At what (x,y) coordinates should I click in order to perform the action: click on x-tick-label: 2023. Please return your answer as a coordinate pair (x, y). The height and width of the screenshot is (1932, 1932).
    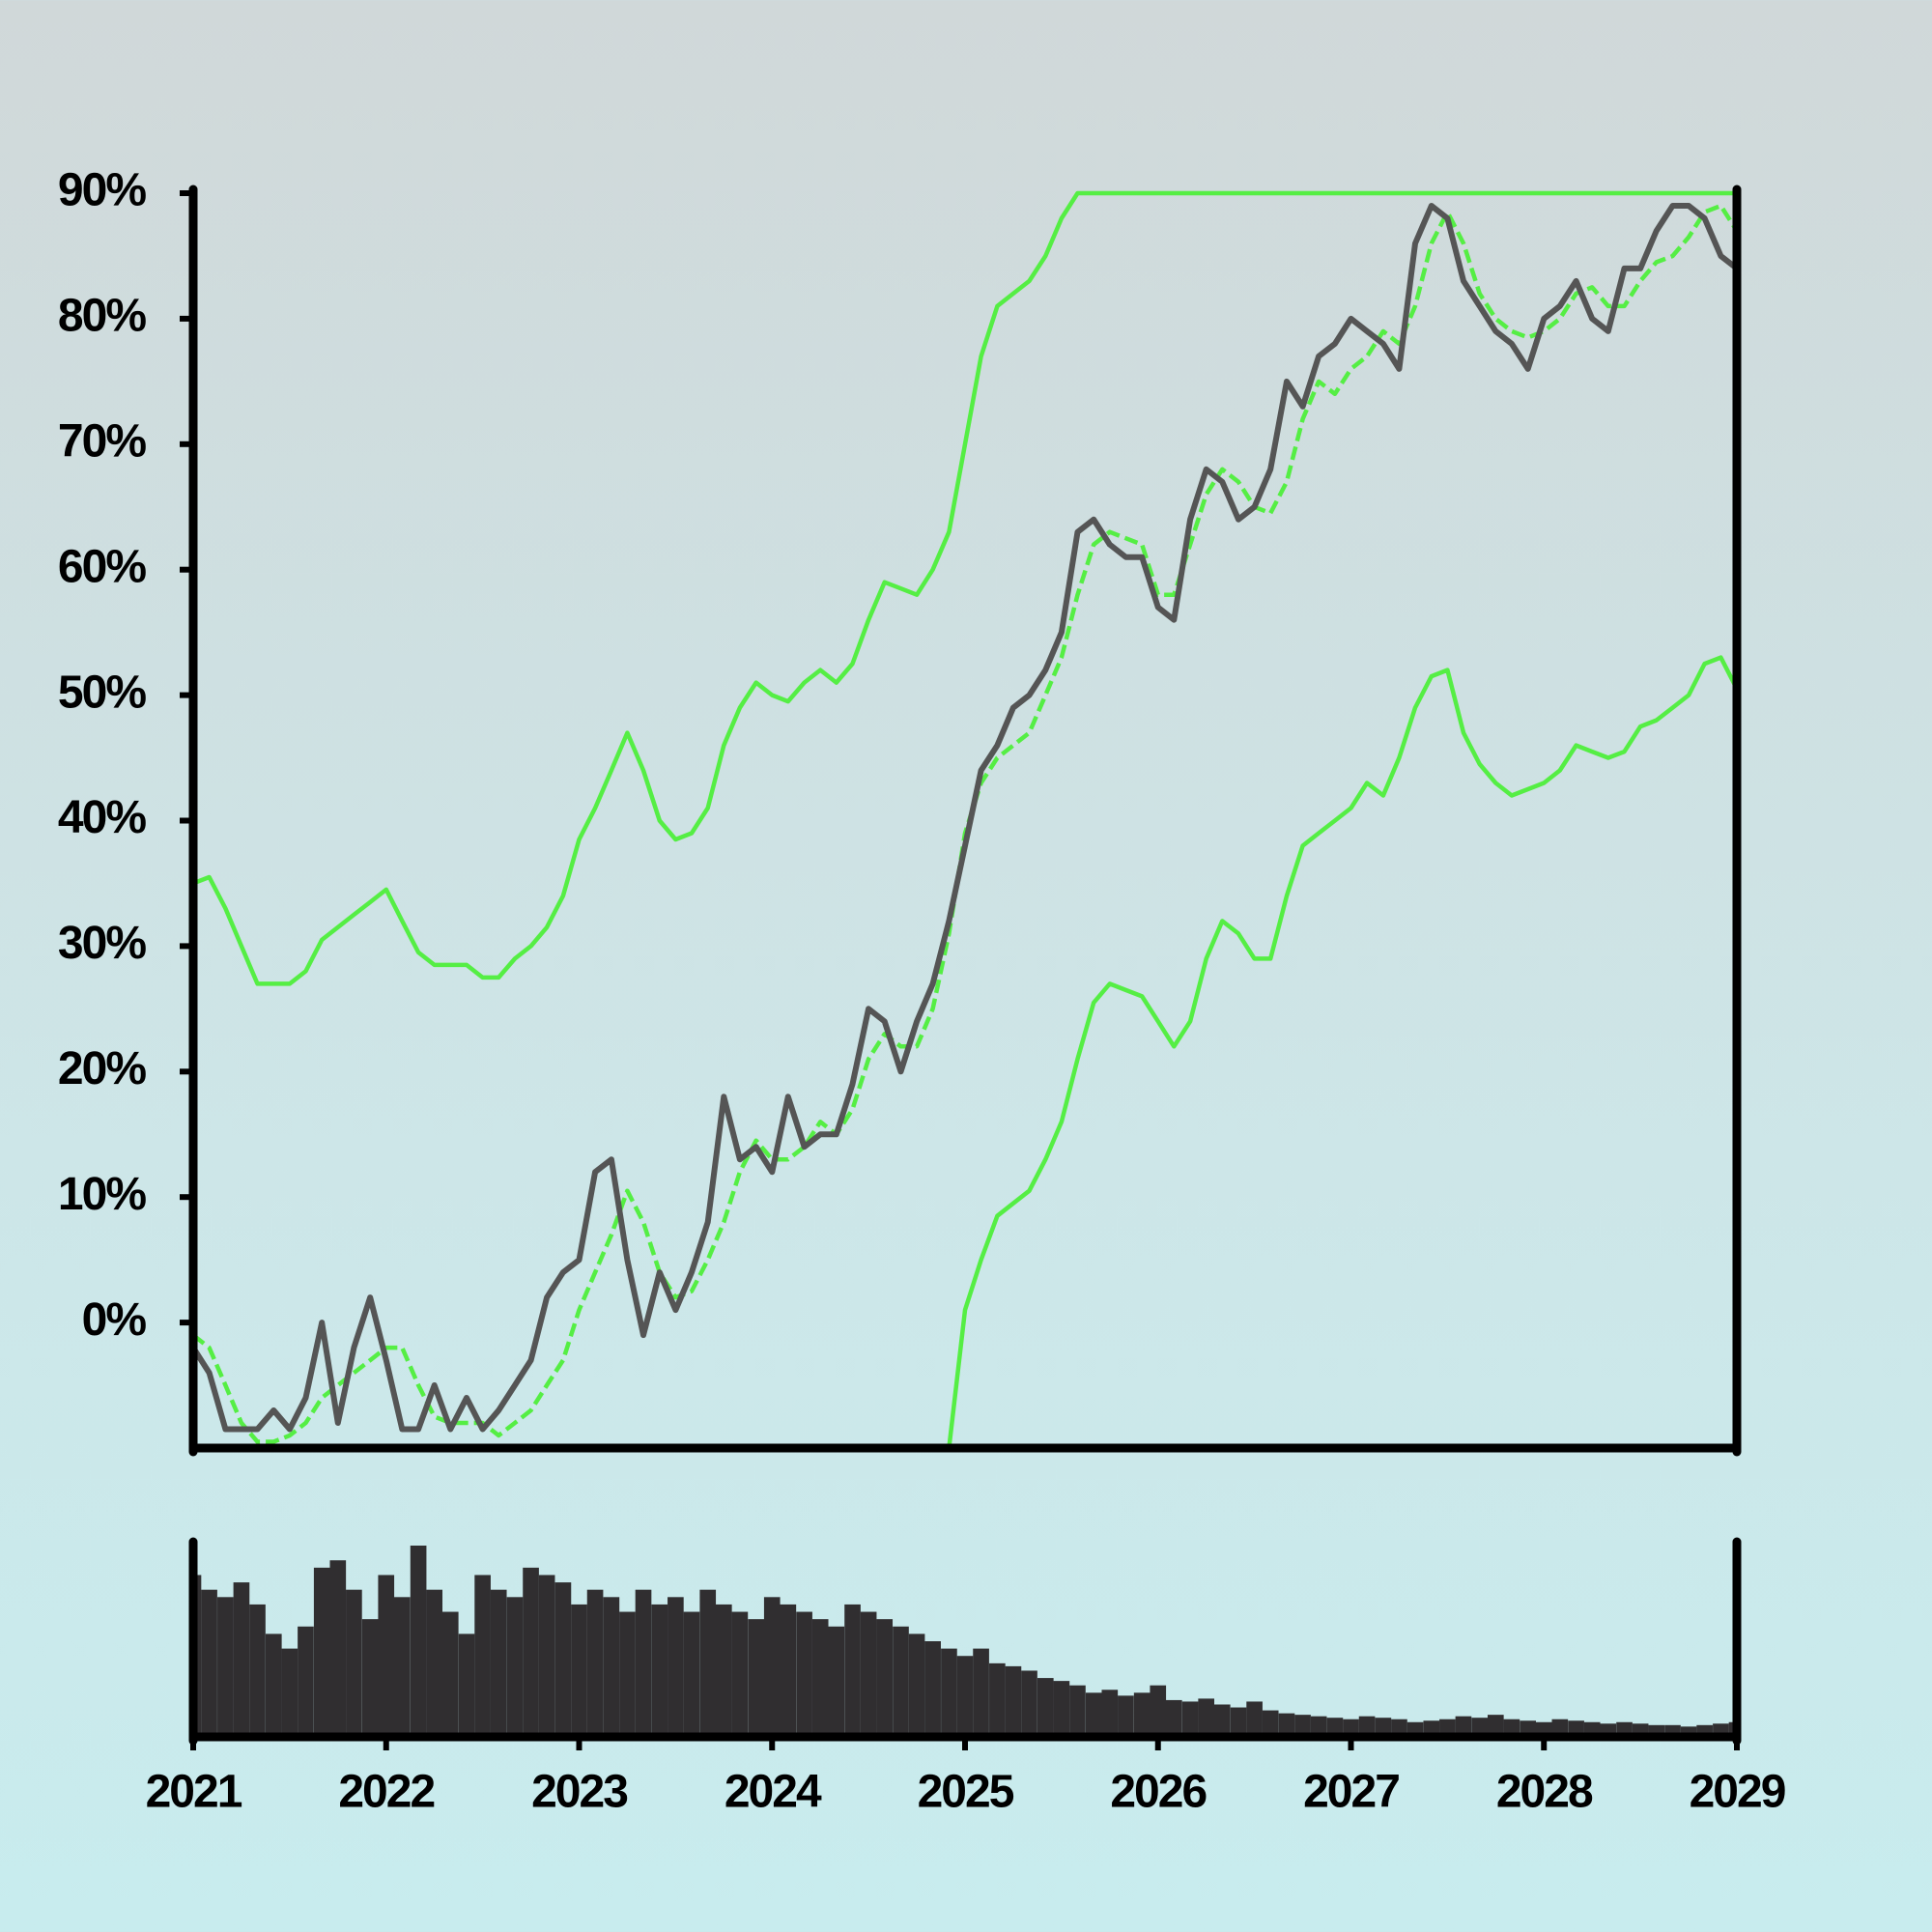
    Looking at the image, I should click on (579, 1792).